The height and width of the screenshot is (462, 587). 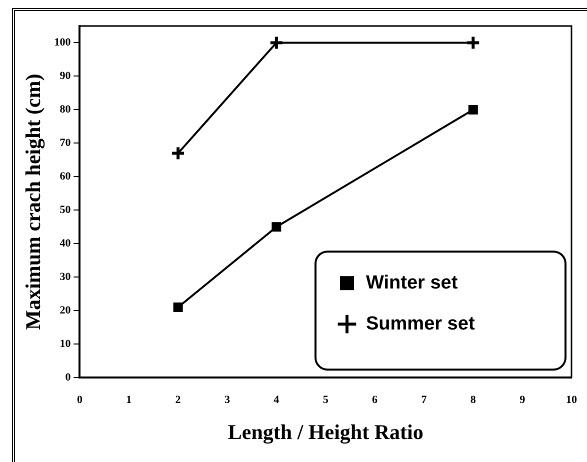 What do you see at coordinates (66, 176) in the screenshot?
I see `y-tick-label: 60` at bounding box center [66, 176].